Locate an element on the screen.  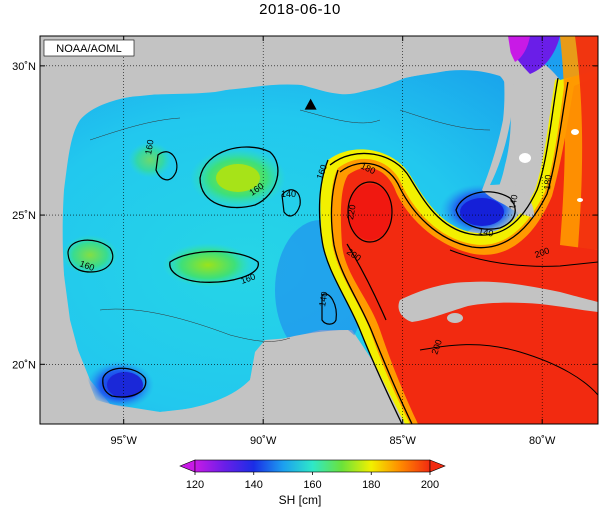
contour-label: 200 is located at coordinates (436, 347).